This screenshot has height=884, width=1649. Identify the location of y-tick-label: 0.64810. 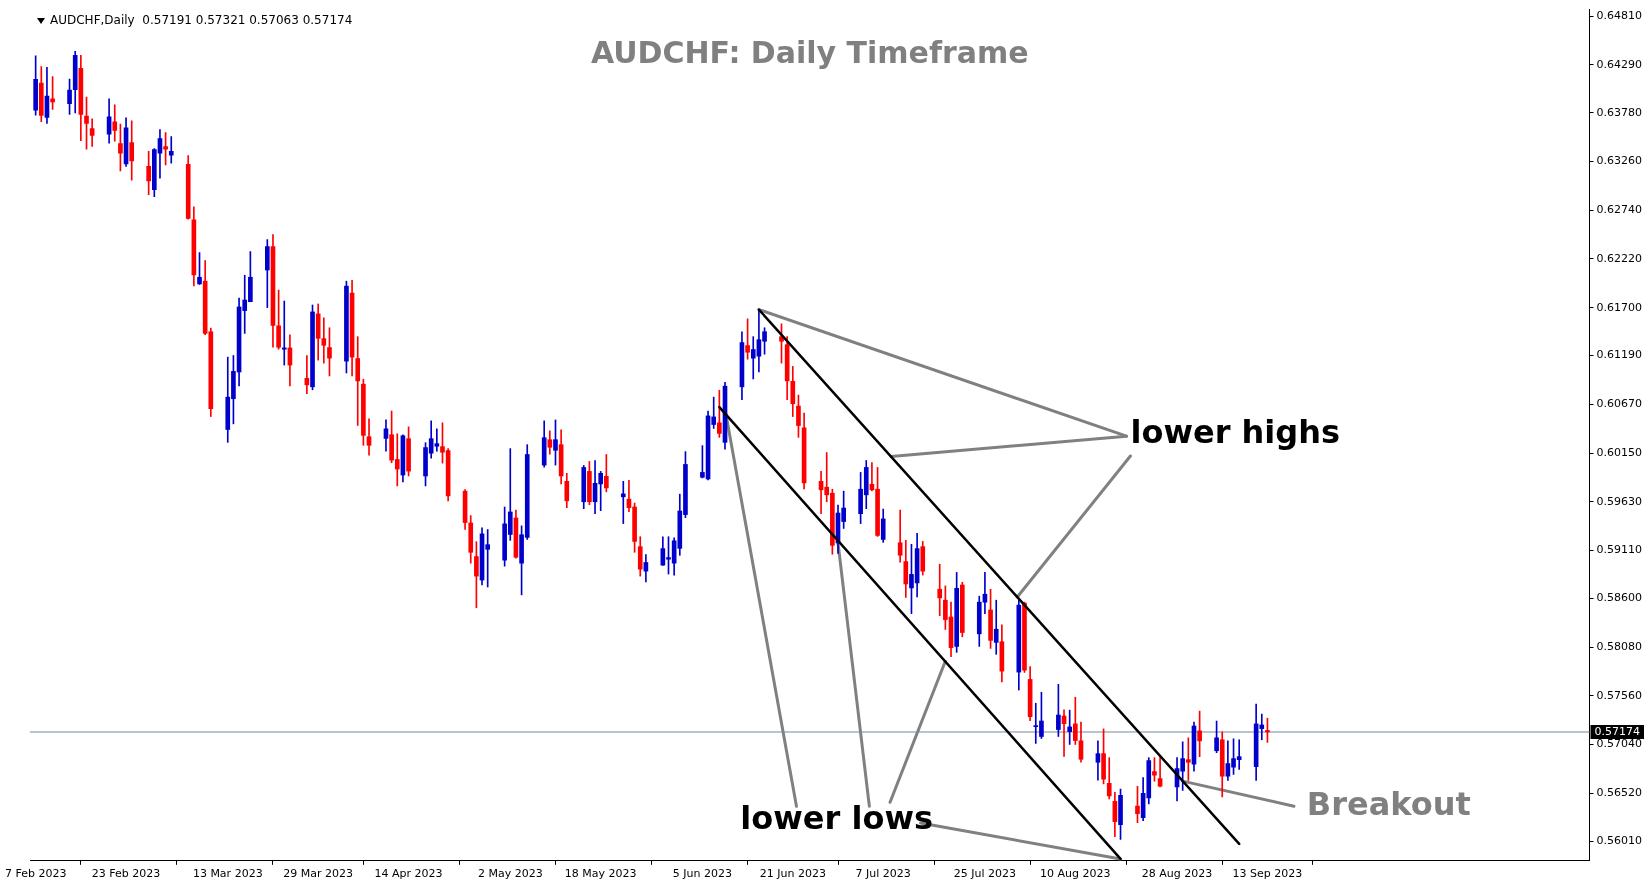
(1619, 16).